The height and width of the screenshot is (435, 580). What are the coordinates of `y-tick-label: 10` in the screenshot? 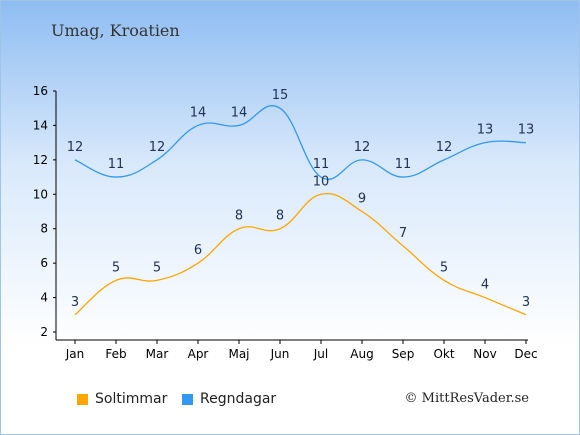 It's located at (40, 194).